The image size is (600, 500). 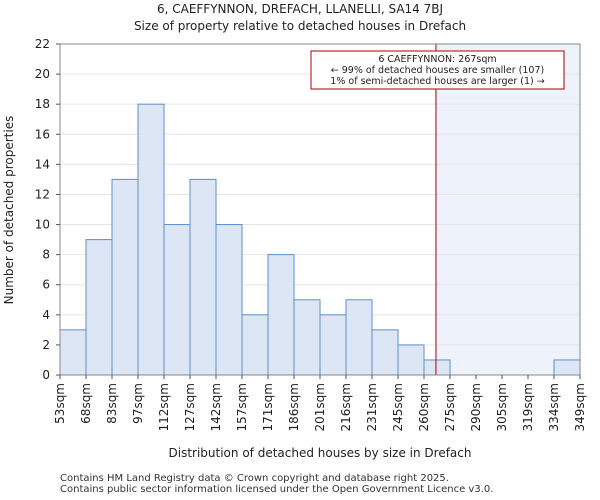 I want to click on y-axis-label: Number of detached properties, so click(x=9, y=210).